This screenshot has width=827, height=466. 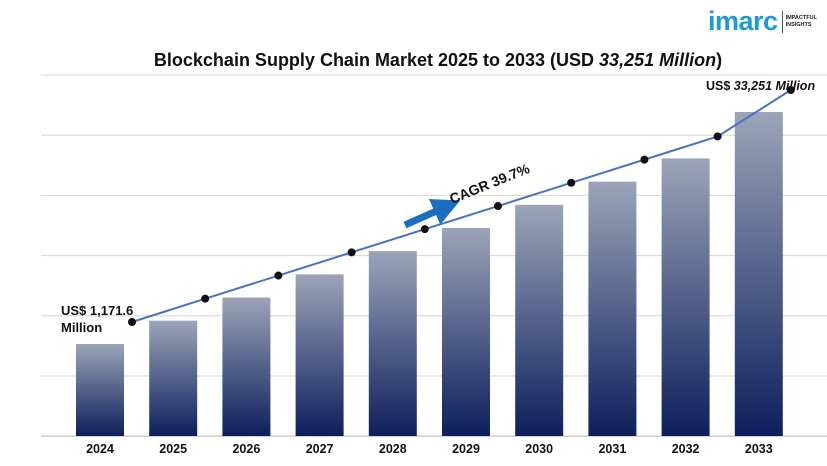 What do you see at coordinates (758, 274) in the screenshot?
I see `bar-2033` at bounding box center [758, 274].